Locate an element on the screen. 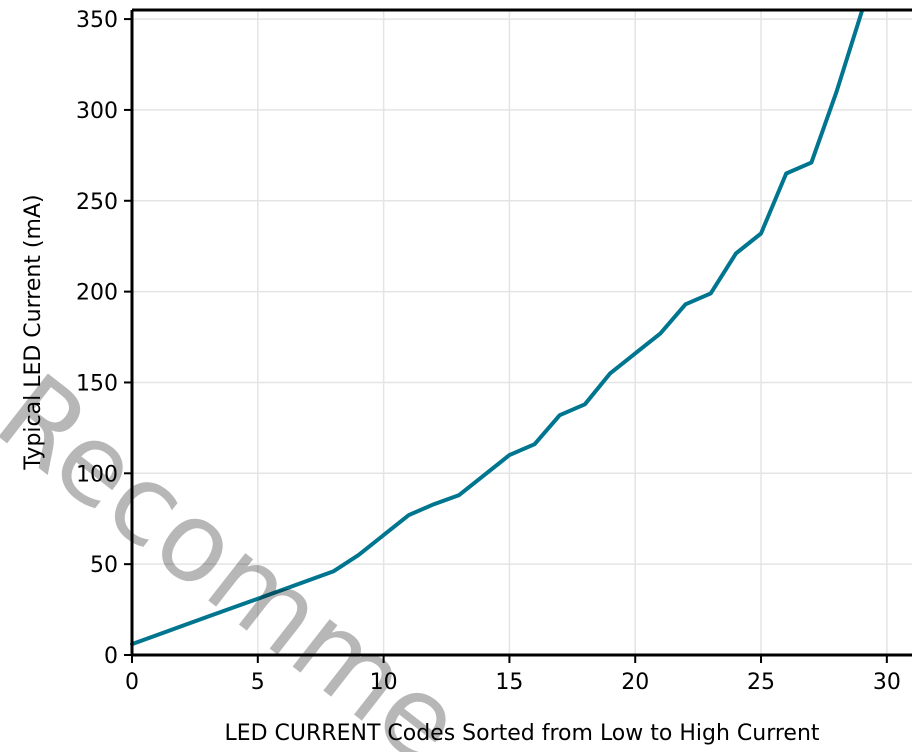 This screenshot has height=752, width=912. y-axis-title: Typical LED Current (mA) is located at coordinates (33, 332).